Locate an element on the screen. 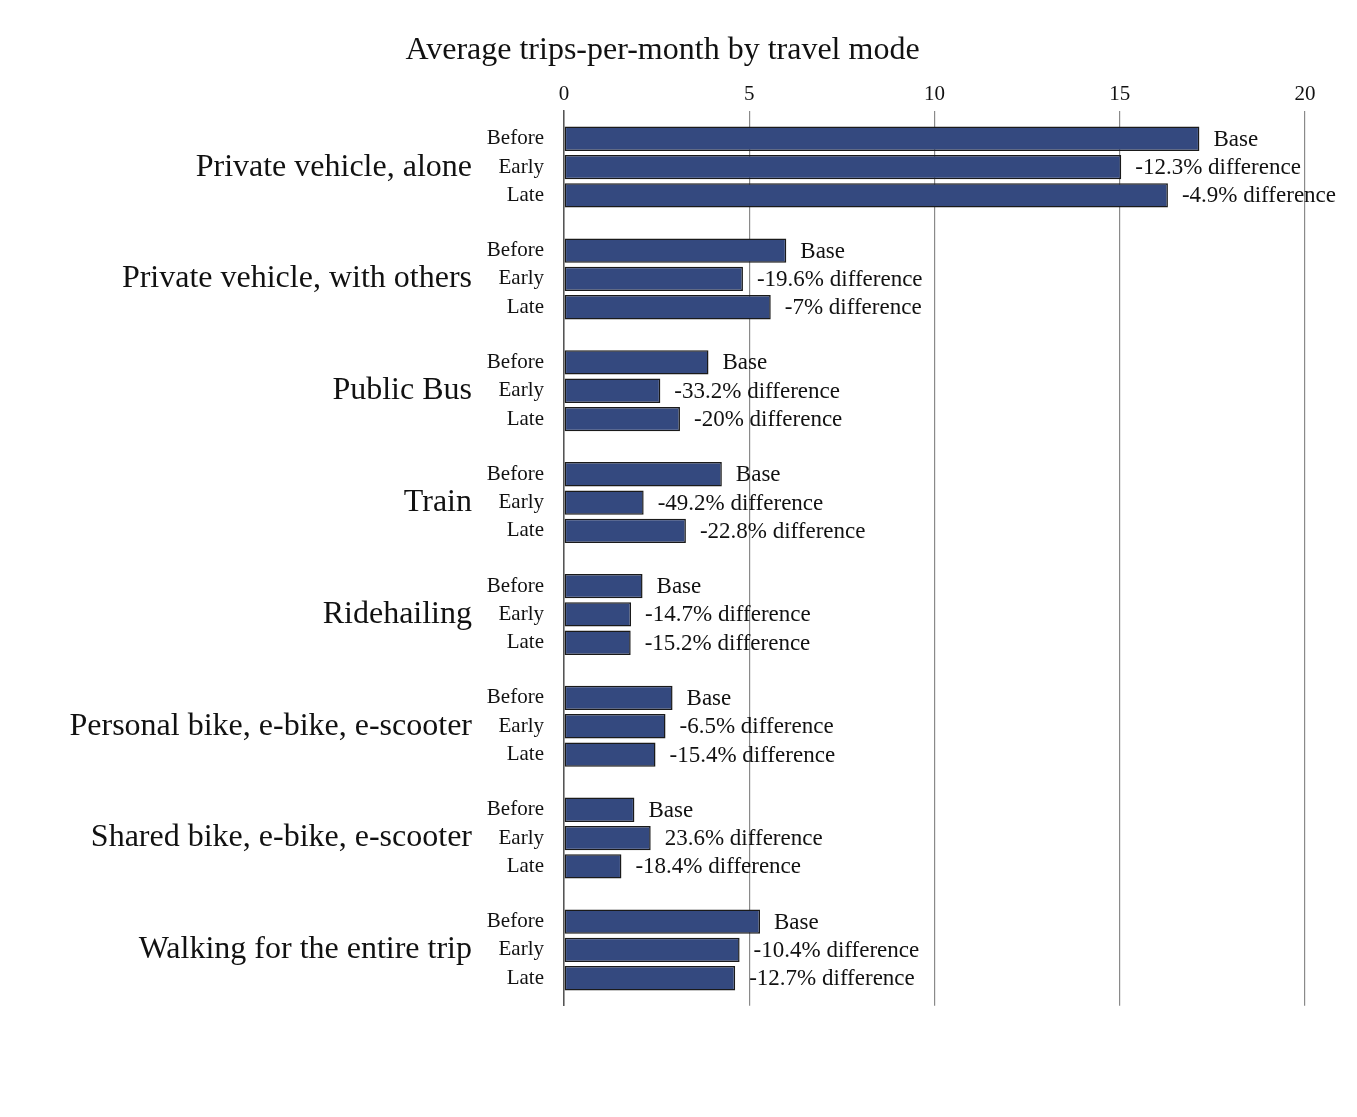 The width and height of the screenshot is (1357, 1117). annotation: -19.6% difference is located at coordinates (839, 278).